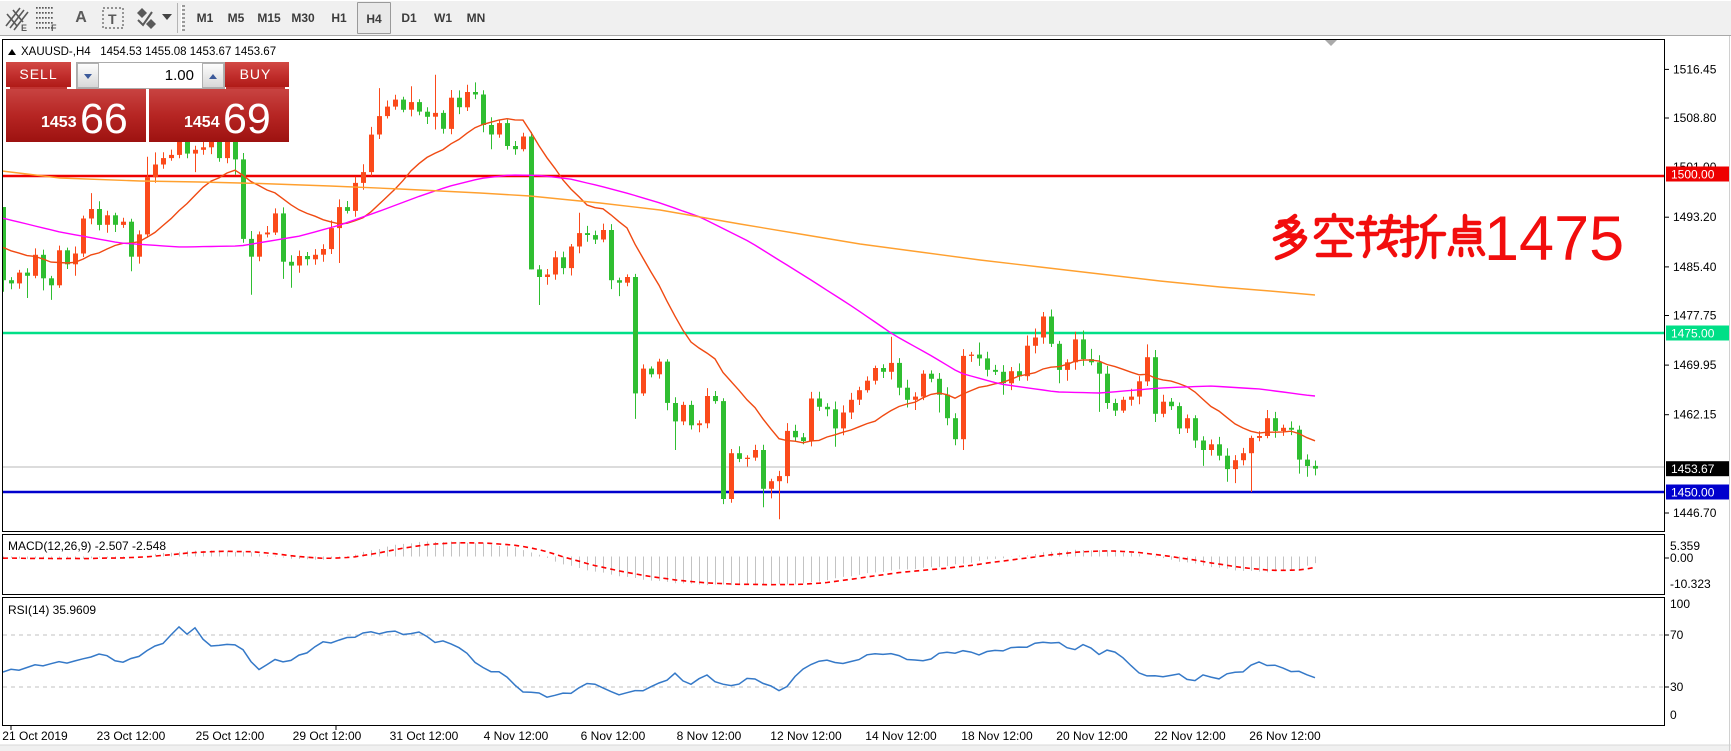 This screenshot has height=751, width=1731. I want to click on svg-text: E, so click(24, 28).